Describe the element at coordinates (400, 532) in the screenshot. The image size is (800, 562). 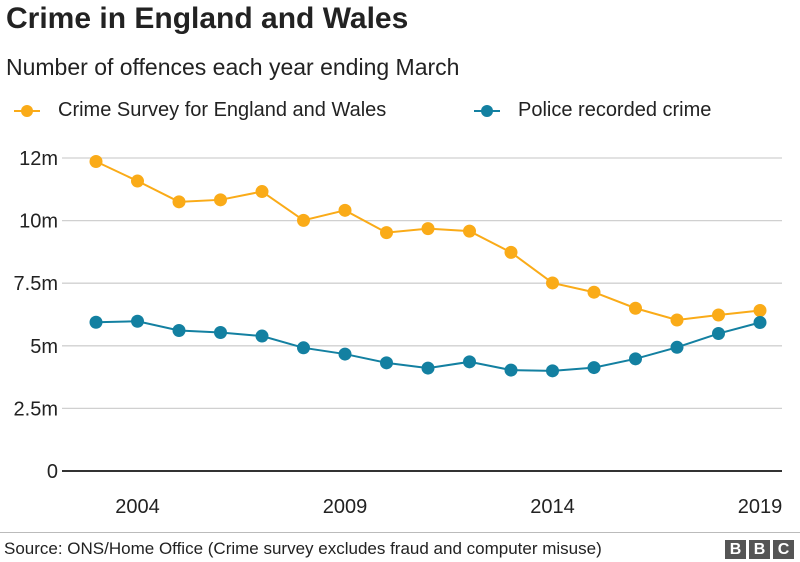
I see `footer-divider` at that location.